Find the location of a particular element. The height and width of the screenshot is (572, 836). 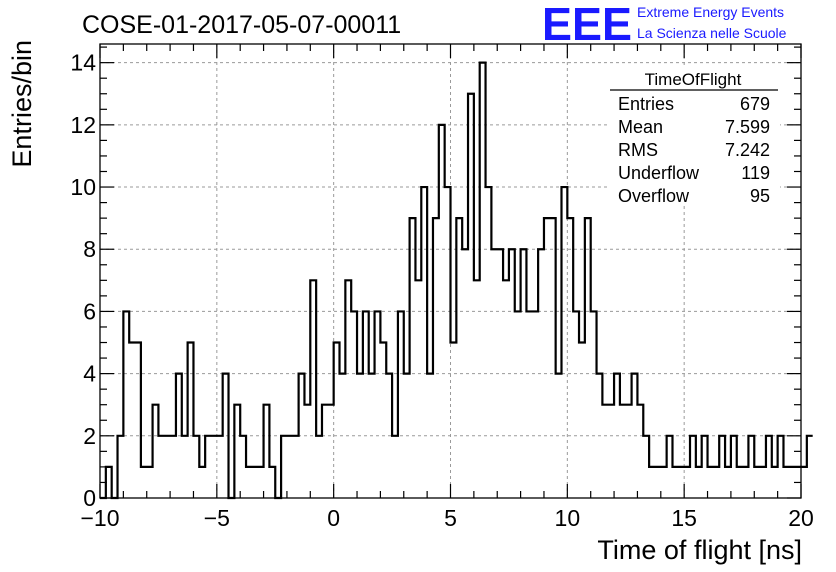

x-tick-label: 0 is located at coordinates (333, 518).